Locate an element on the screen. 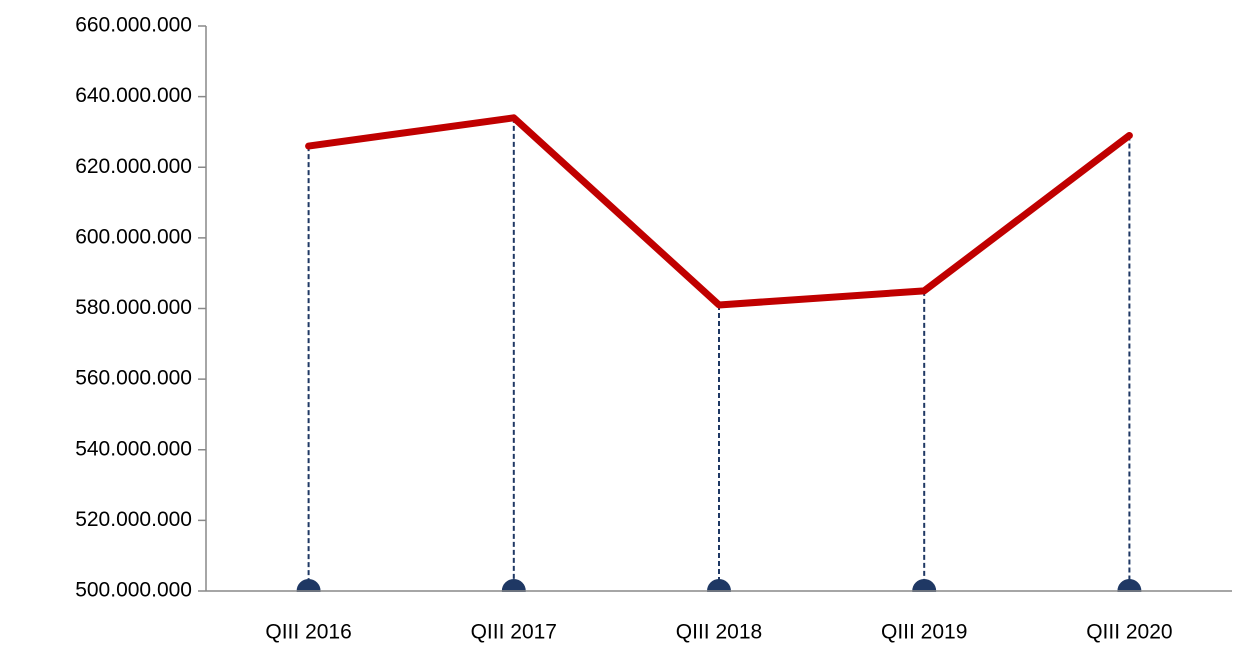 The height and width of the screenshot is (646, 1236). y-tick-label: 640.000.000 is located at coordinates (133, 95).